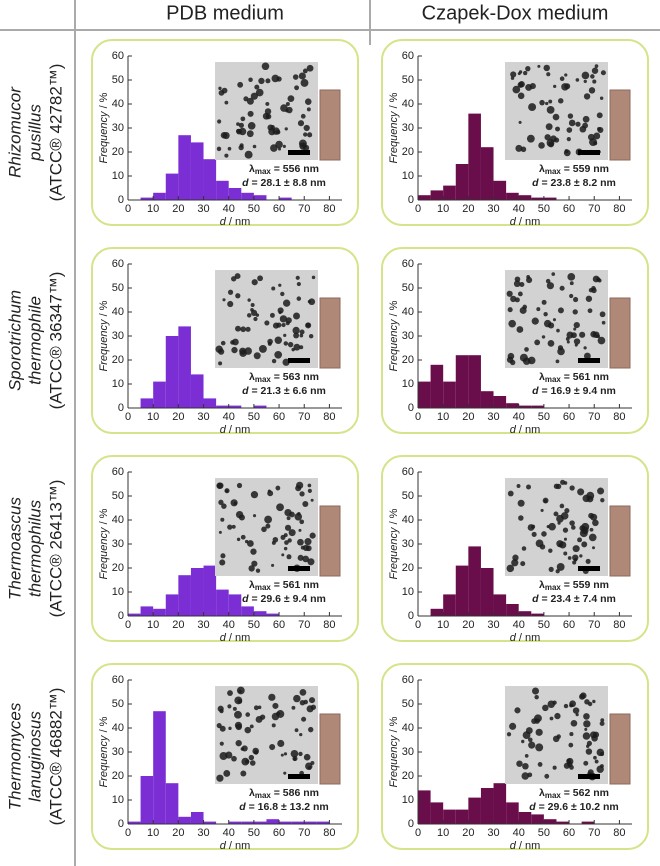 The height and width of the screenshot is (866, 660). Describe the element at coordinates (287, 391) in the screenshot. I see `d-value: = 21.3 ± 6.6 nm` at that location.